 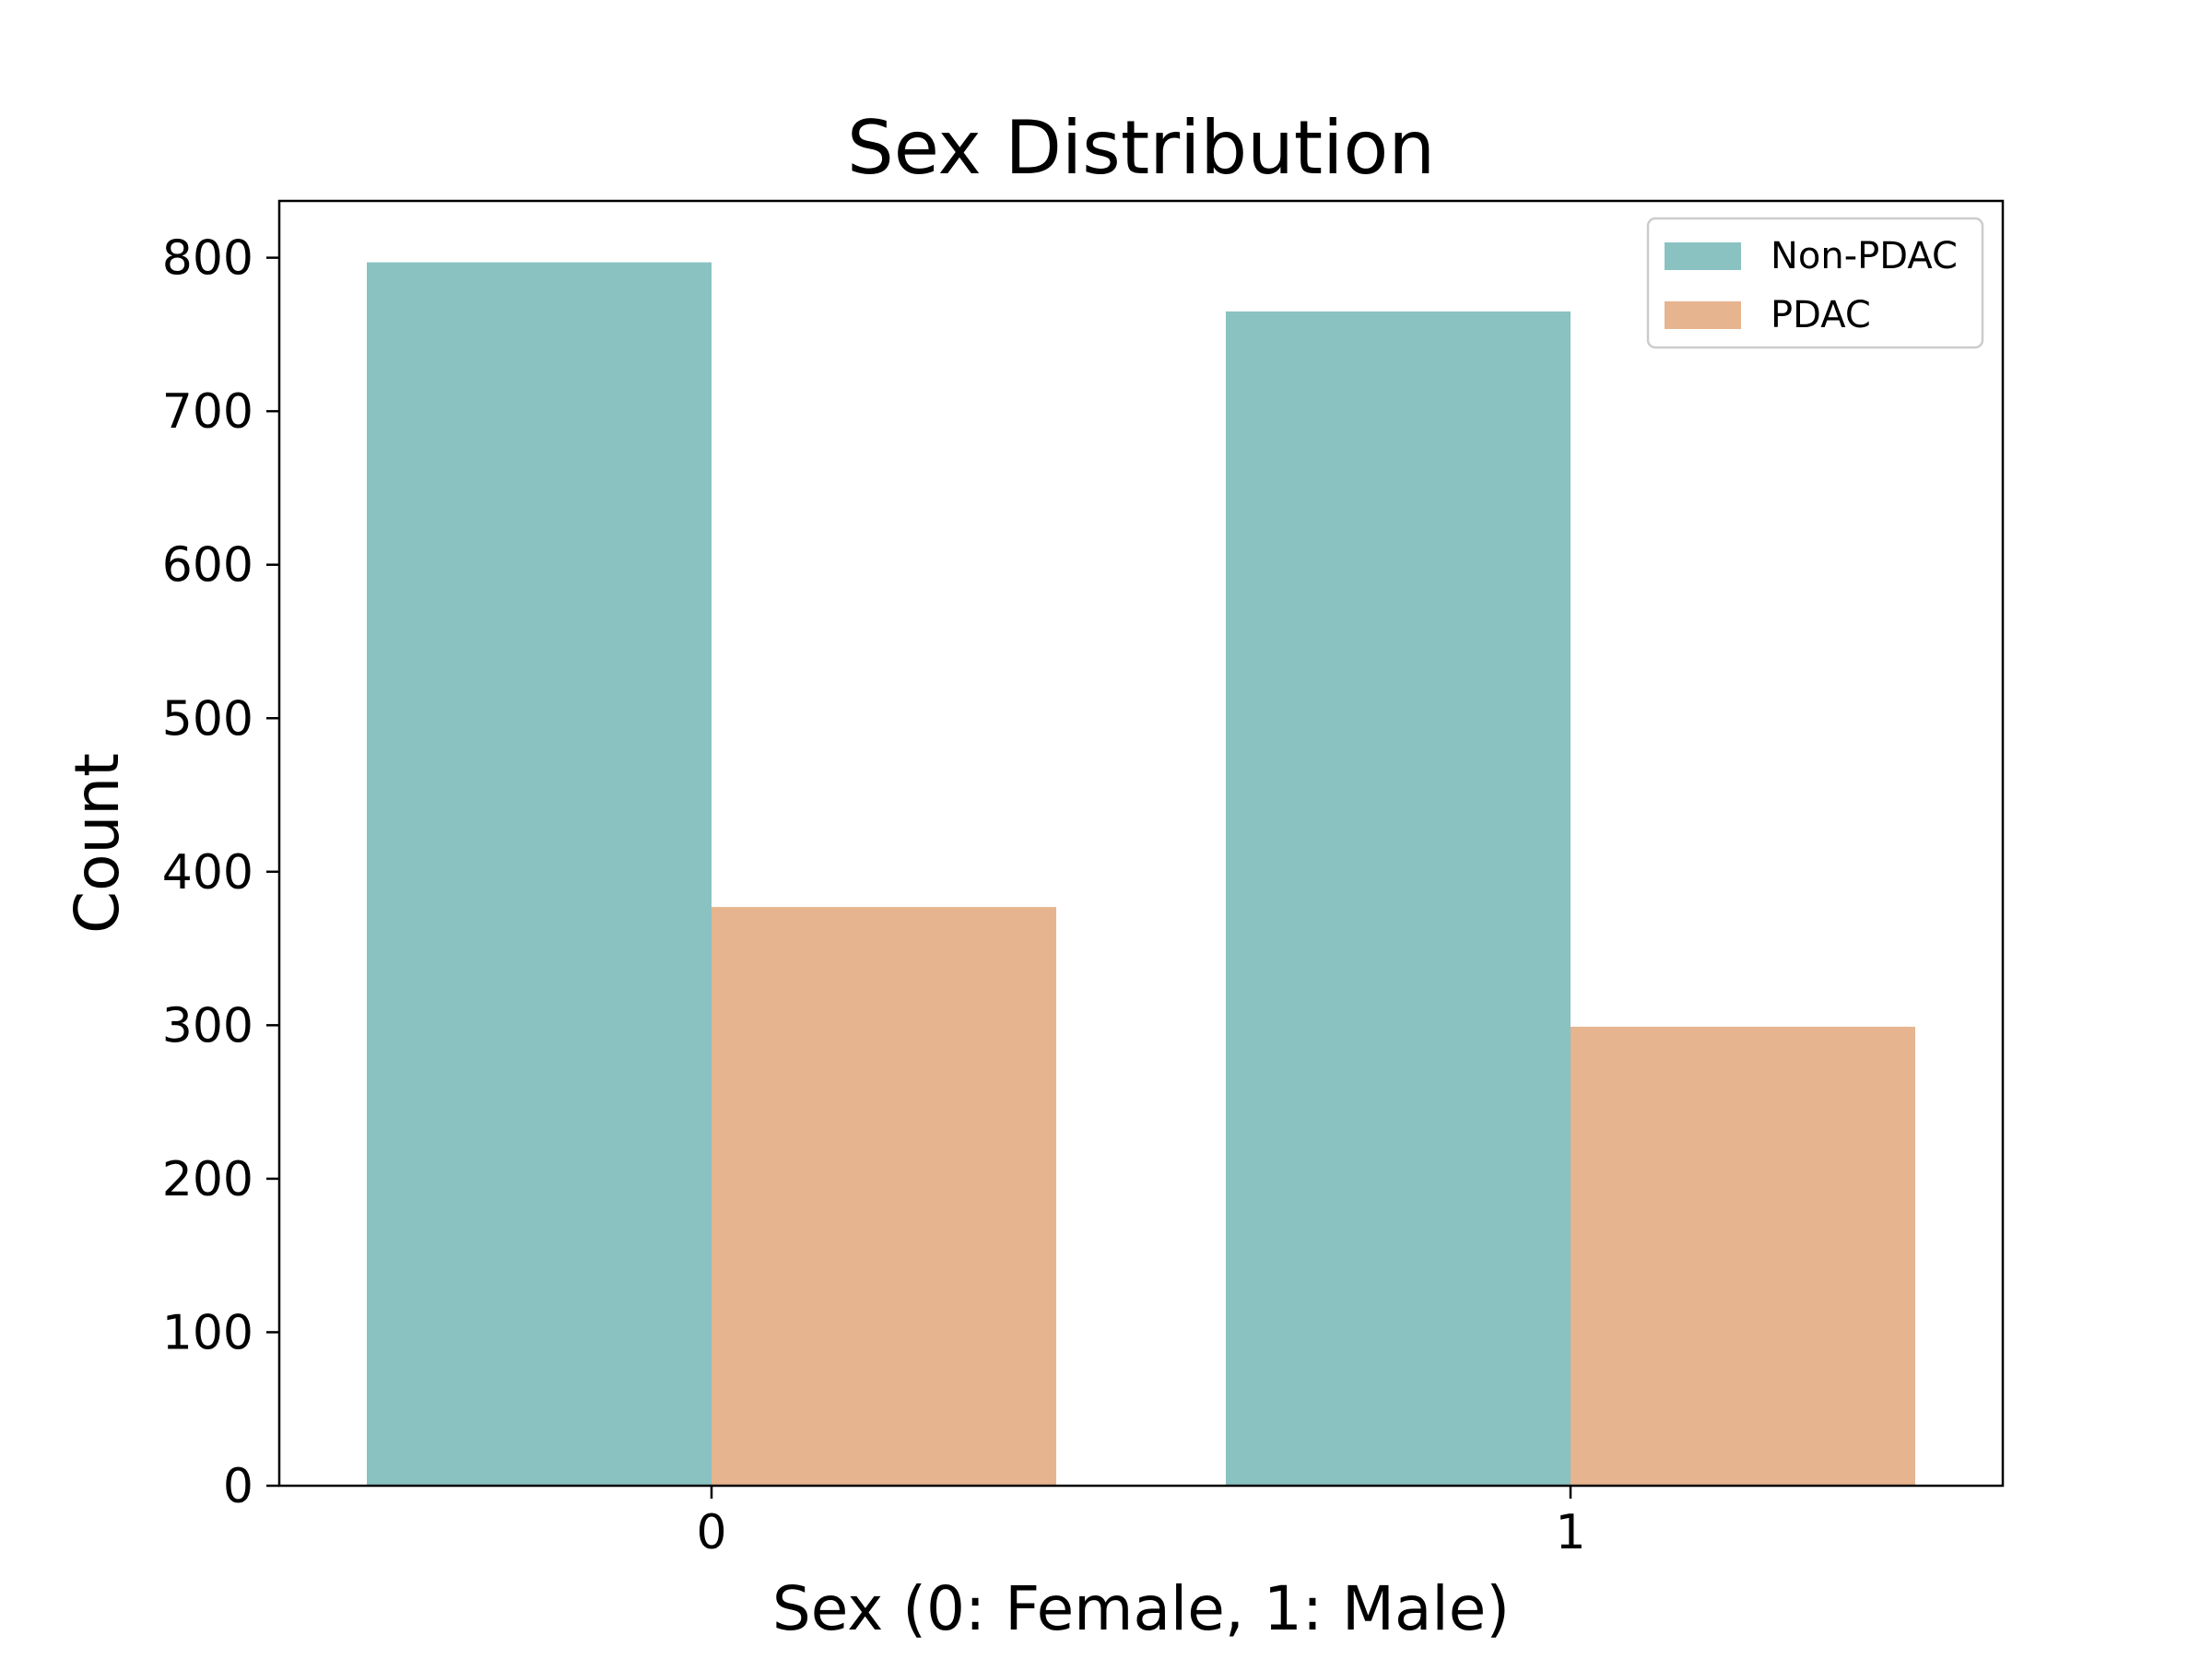 I want to click on y-tick-label: 700, so click(x=207, y=412).